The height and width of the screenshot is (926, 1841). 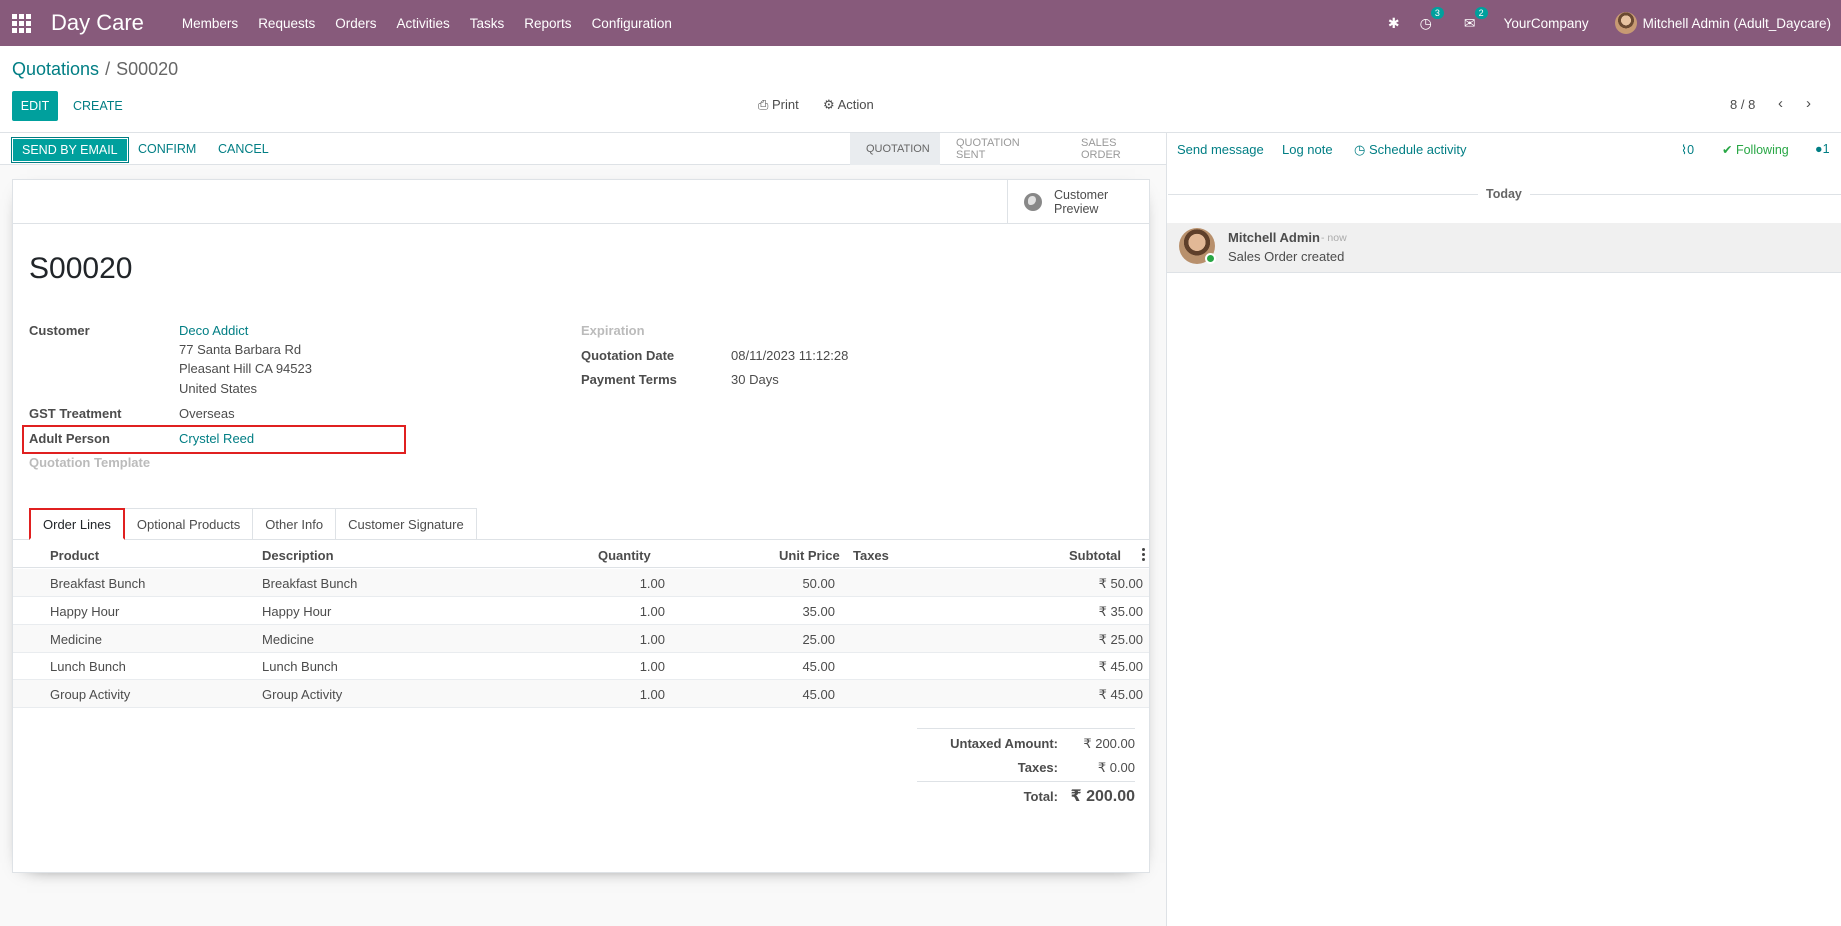 What do you see at coordinates (1307, 149) in the screenshot?
I see `log-note-button: Log note` at bounding box center [1307, 149].